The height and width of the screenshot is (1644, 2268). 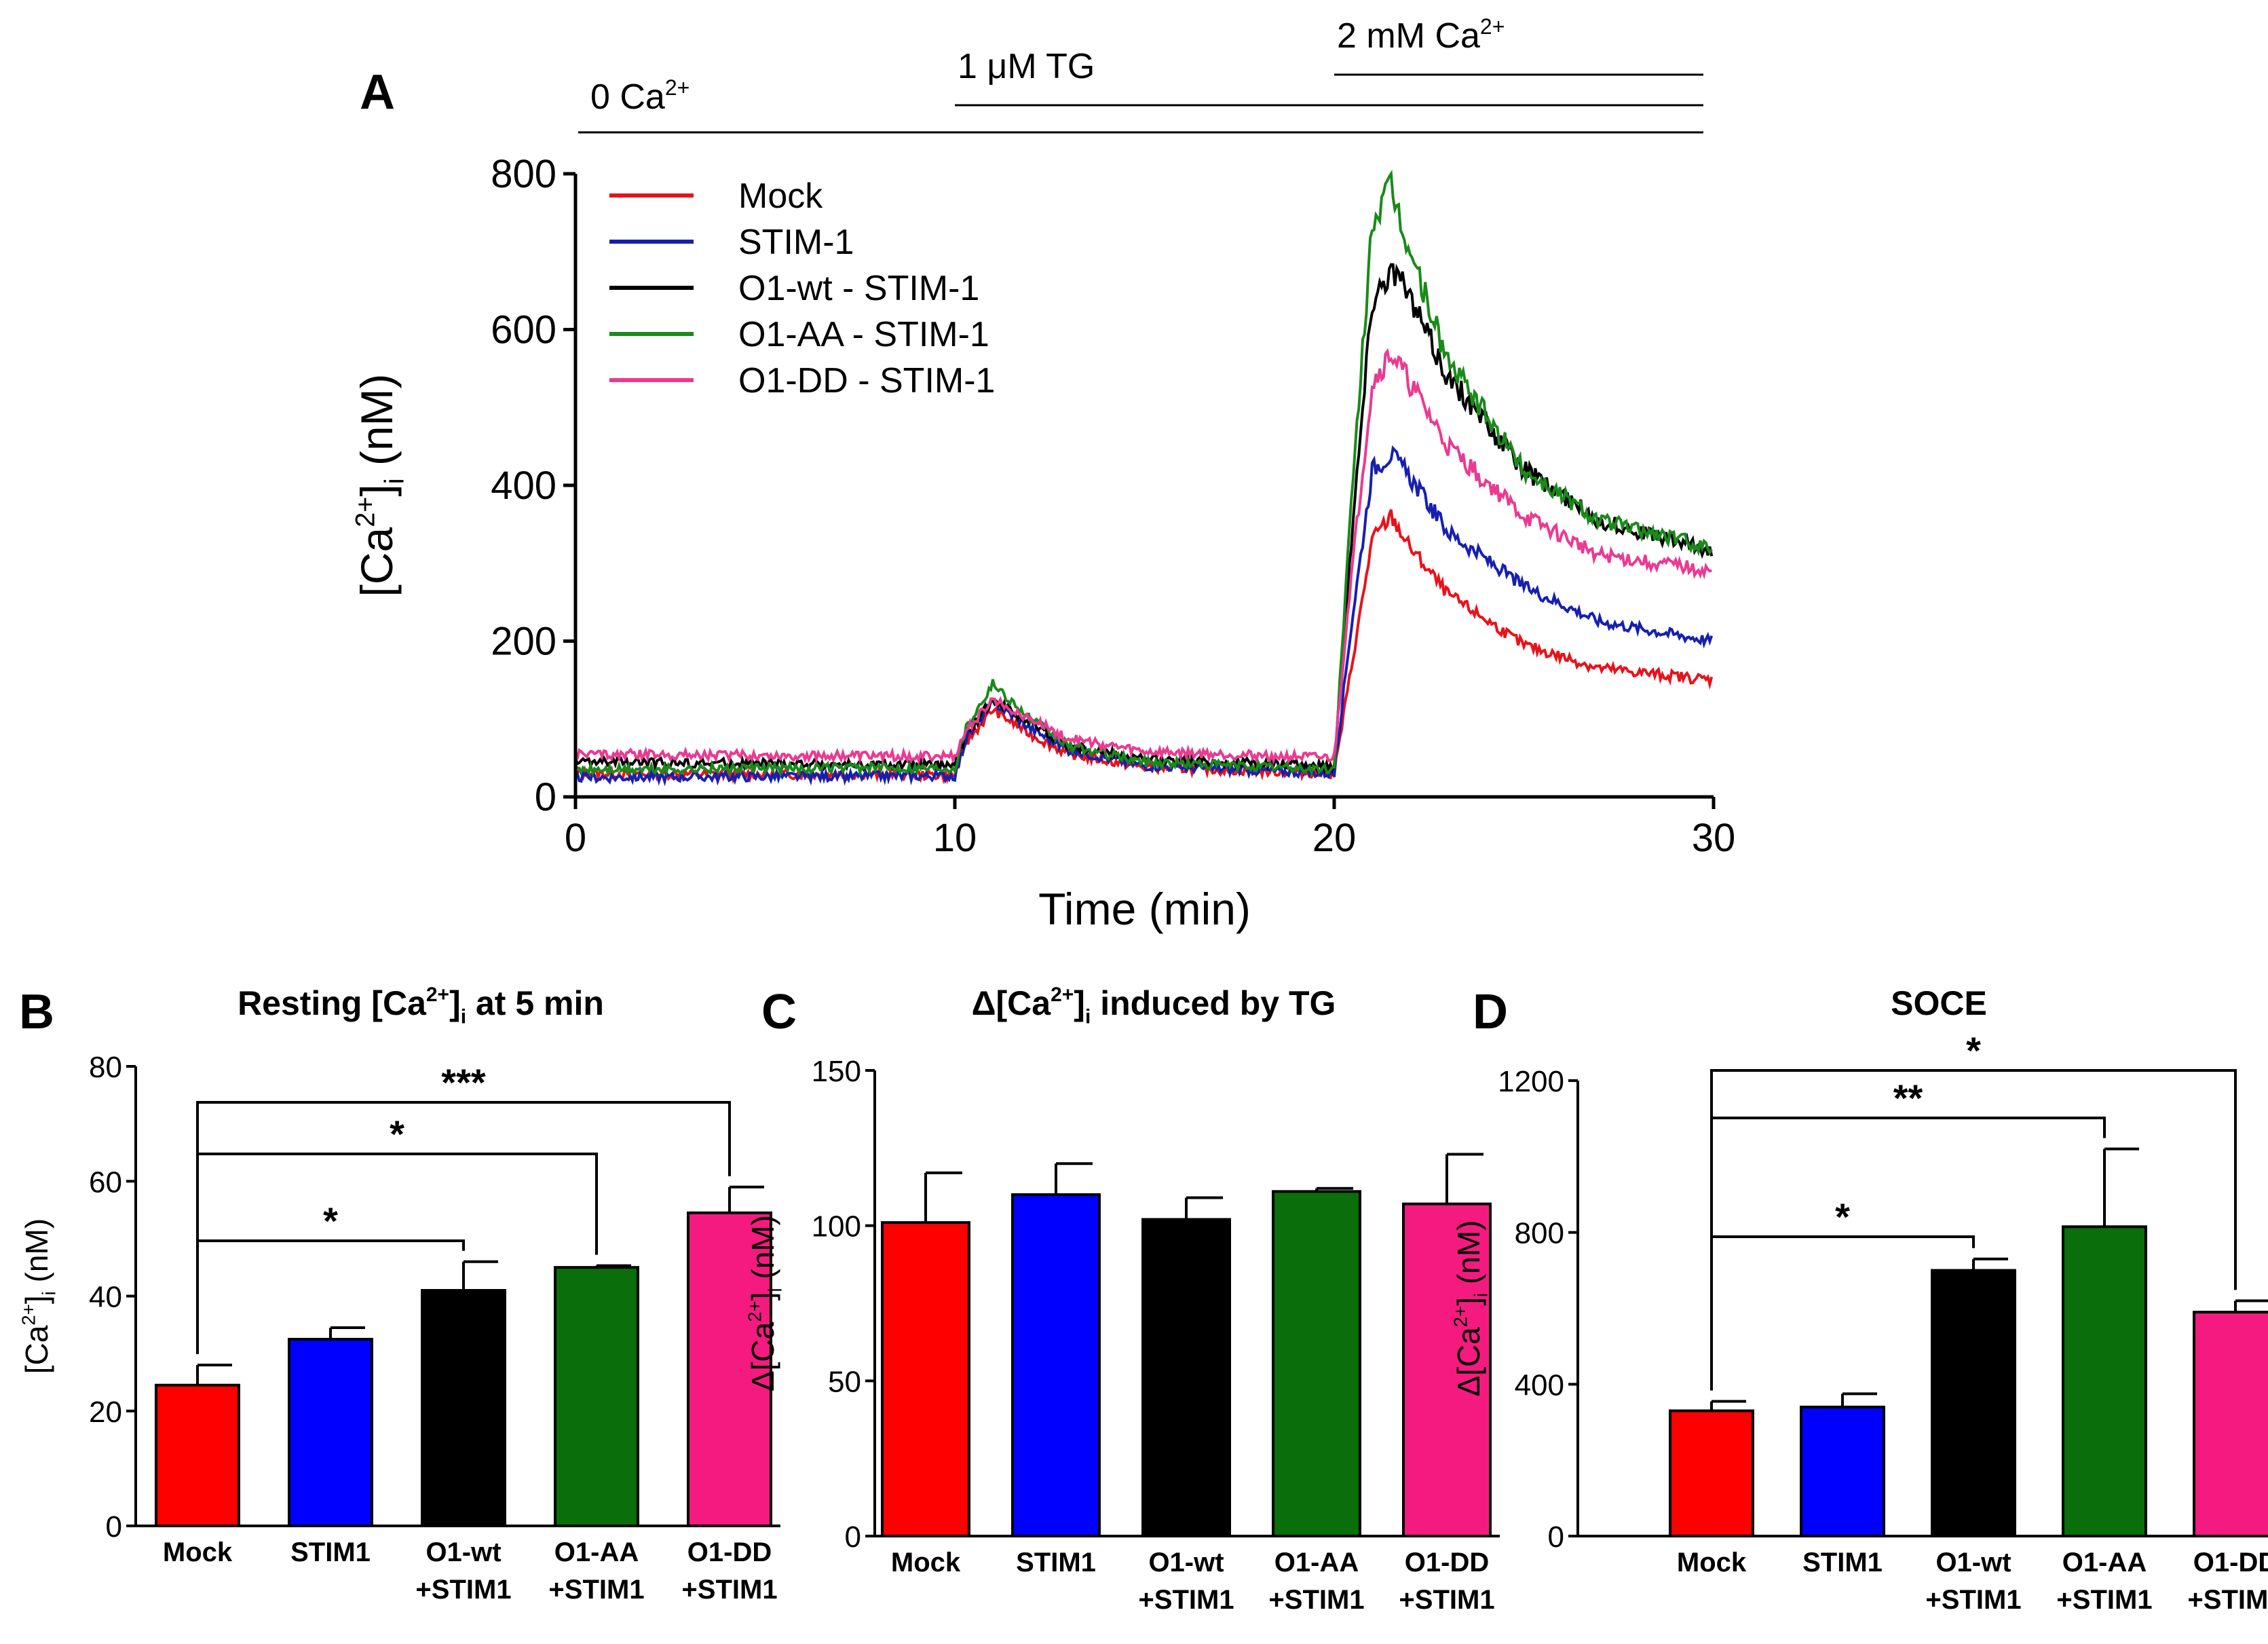 I want to click on x-tick-label-c: O1-AA, so click(x=1316, y=1562).